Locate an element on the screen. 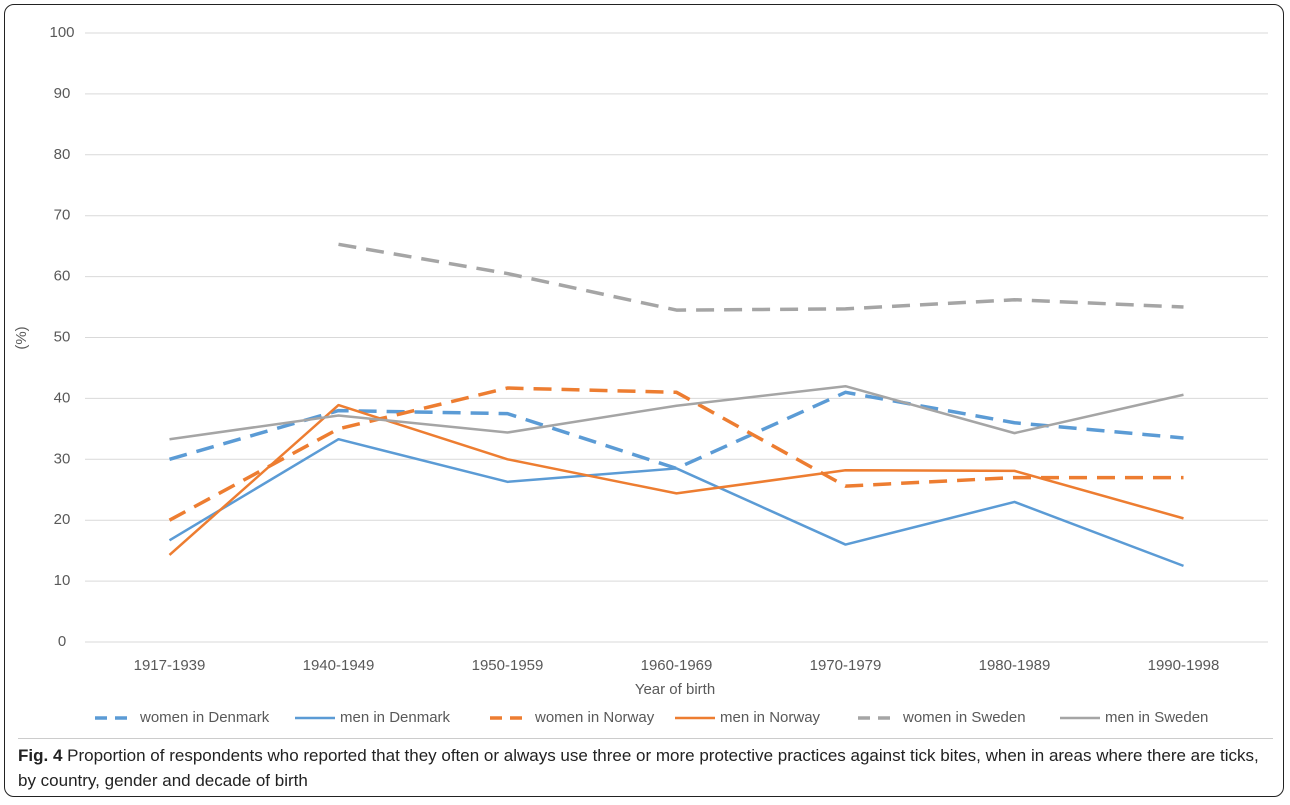 This screenshot has width=1290, height=805. legend-label: women in Denmark is located at coordinates (204, 717).